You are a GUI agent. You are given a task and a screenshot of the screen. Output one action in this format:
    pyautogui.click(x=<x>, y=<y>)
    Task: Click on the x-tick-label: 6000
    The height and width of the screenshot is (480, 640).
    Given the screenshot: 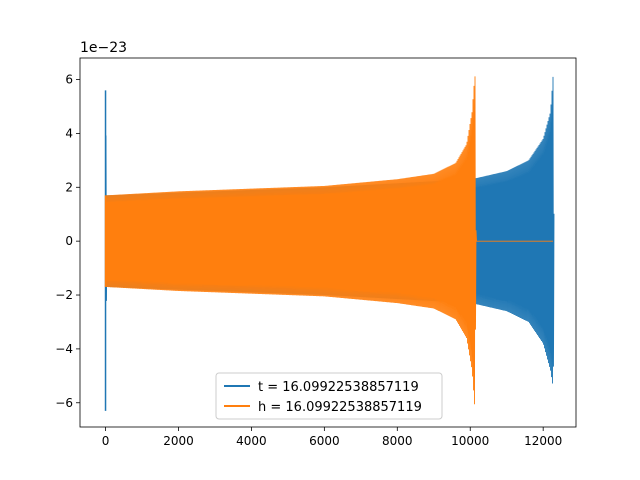 What is the action you would take?
    pyautogui.click(x=324, y=441)
    